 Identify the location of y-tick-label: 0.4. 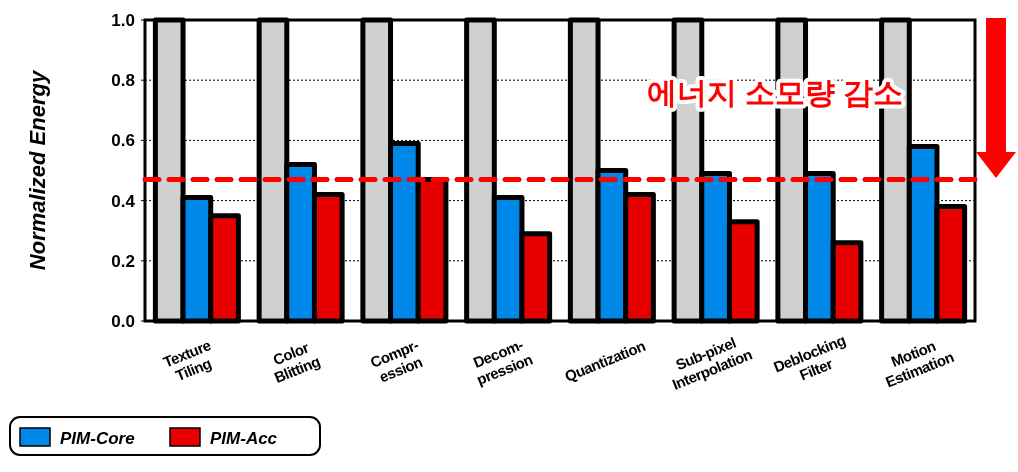
(123, 201).